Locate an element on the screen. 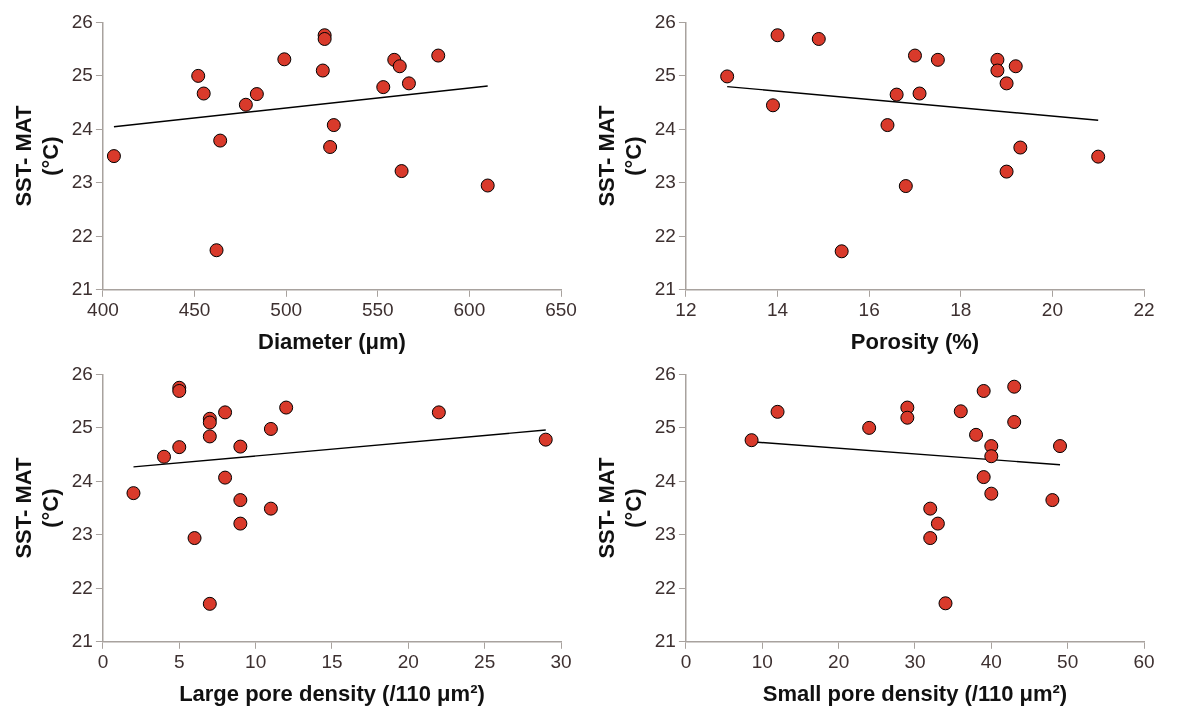 The height and width of the screenshot is (721, 1182). x-axis-title: Porosity (%) is located at coordinates (915, 341).